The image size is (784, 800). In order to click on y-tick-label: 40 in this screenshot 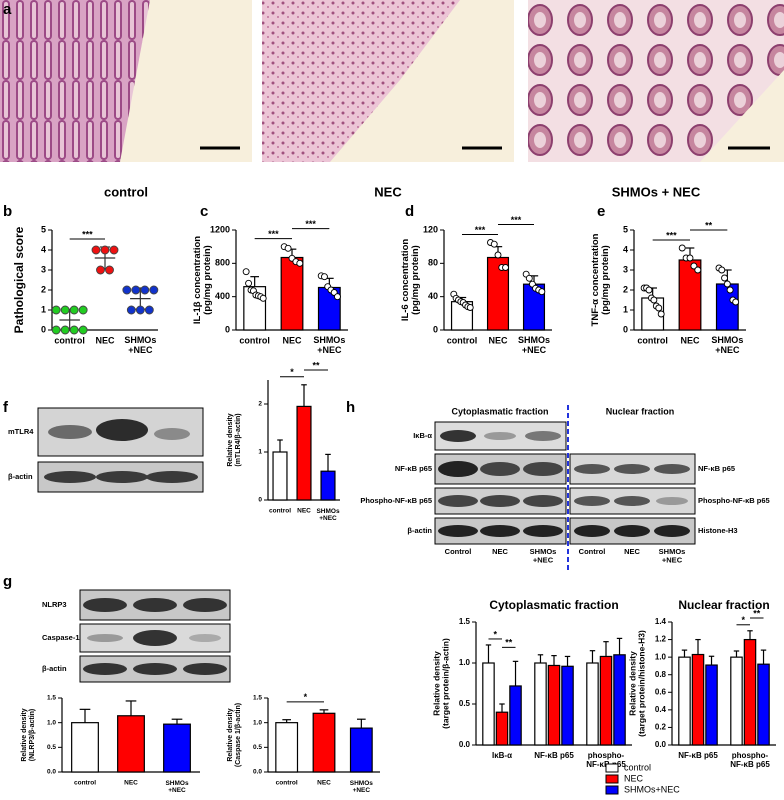, I will do `click(433, 296)`.